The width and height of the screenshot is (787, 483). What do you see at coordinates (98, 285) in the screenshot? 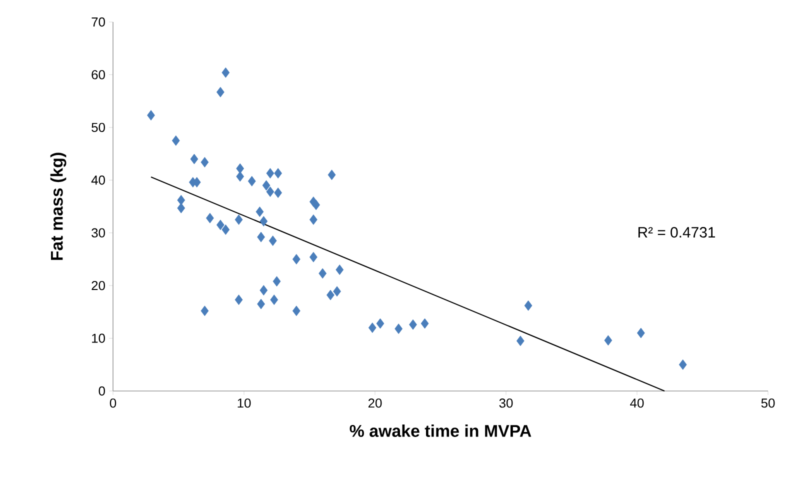
I see `y-tick-label: 20` at bounding box center [98, 285].